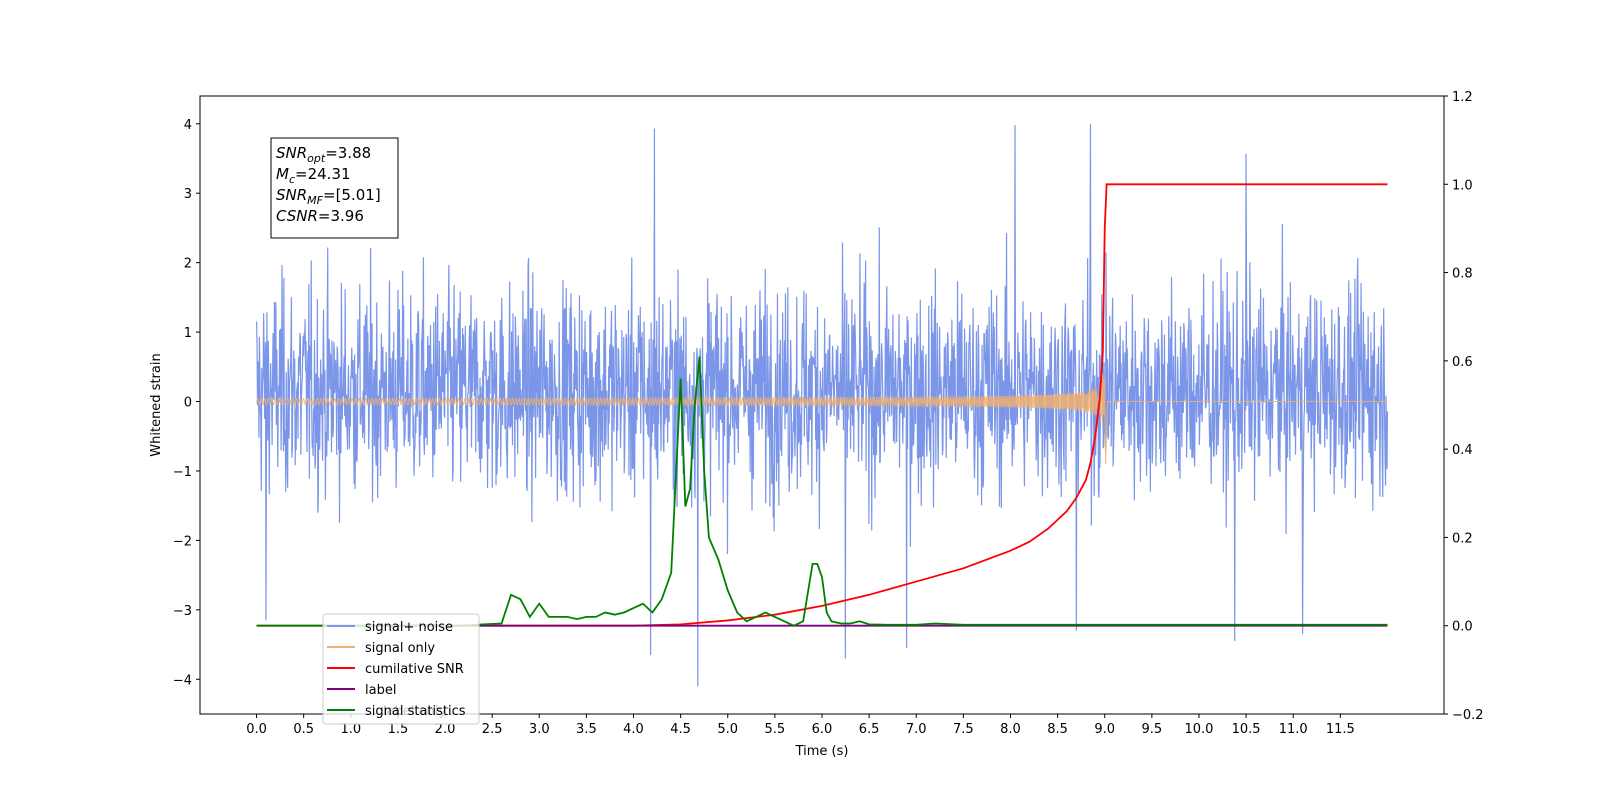 This screenshot has width=1600, height=800. Describe the element at coordinates (182, 611) in the screenshot. I see `y-tick-label-left: −3` at that location.